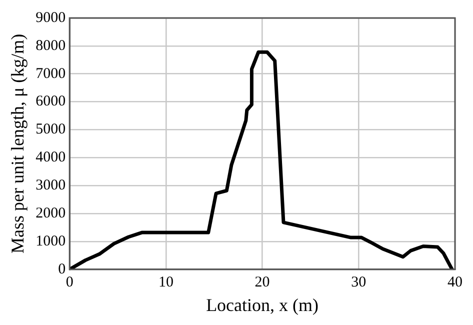  What do you see at coordinates (262, 282) in the screenshot?
I see `x-tick-label: 20` at bounding box center [262, 282].